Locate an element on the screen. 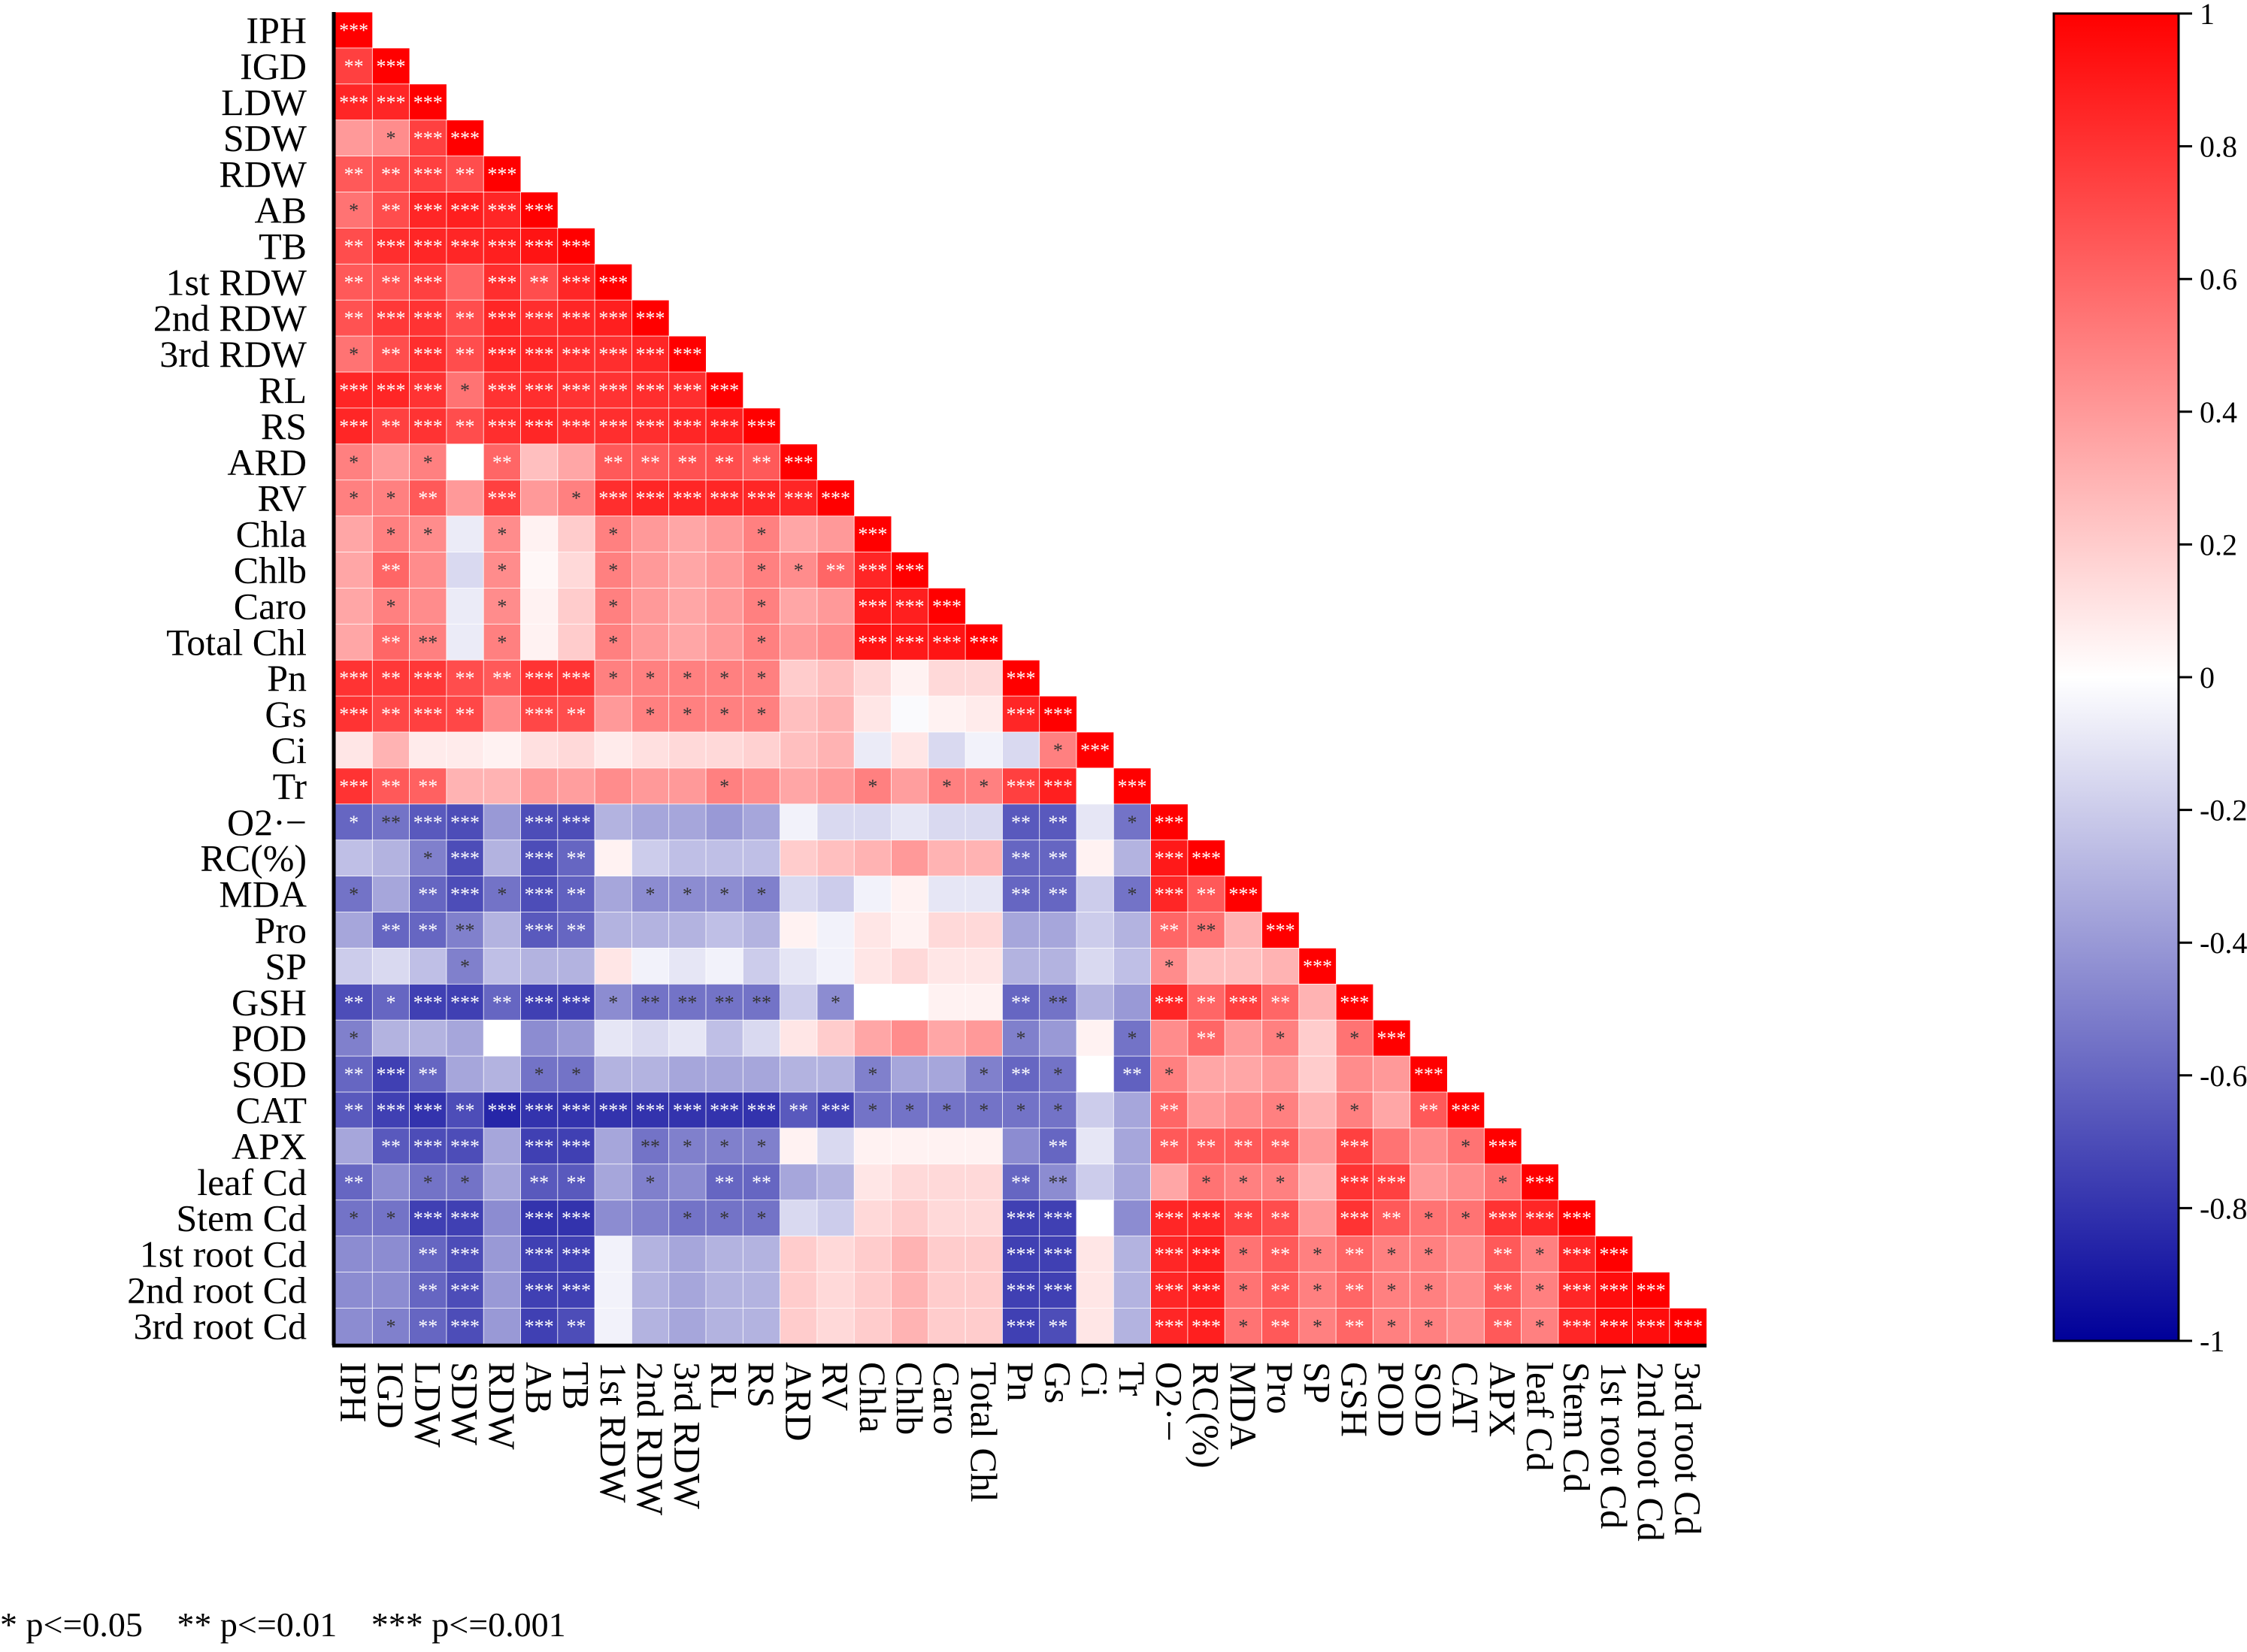 This screenshot has width=2247, height=1652. significance-2nd-root-cd-gsh: ** is located at coordinates (1354, 1290).